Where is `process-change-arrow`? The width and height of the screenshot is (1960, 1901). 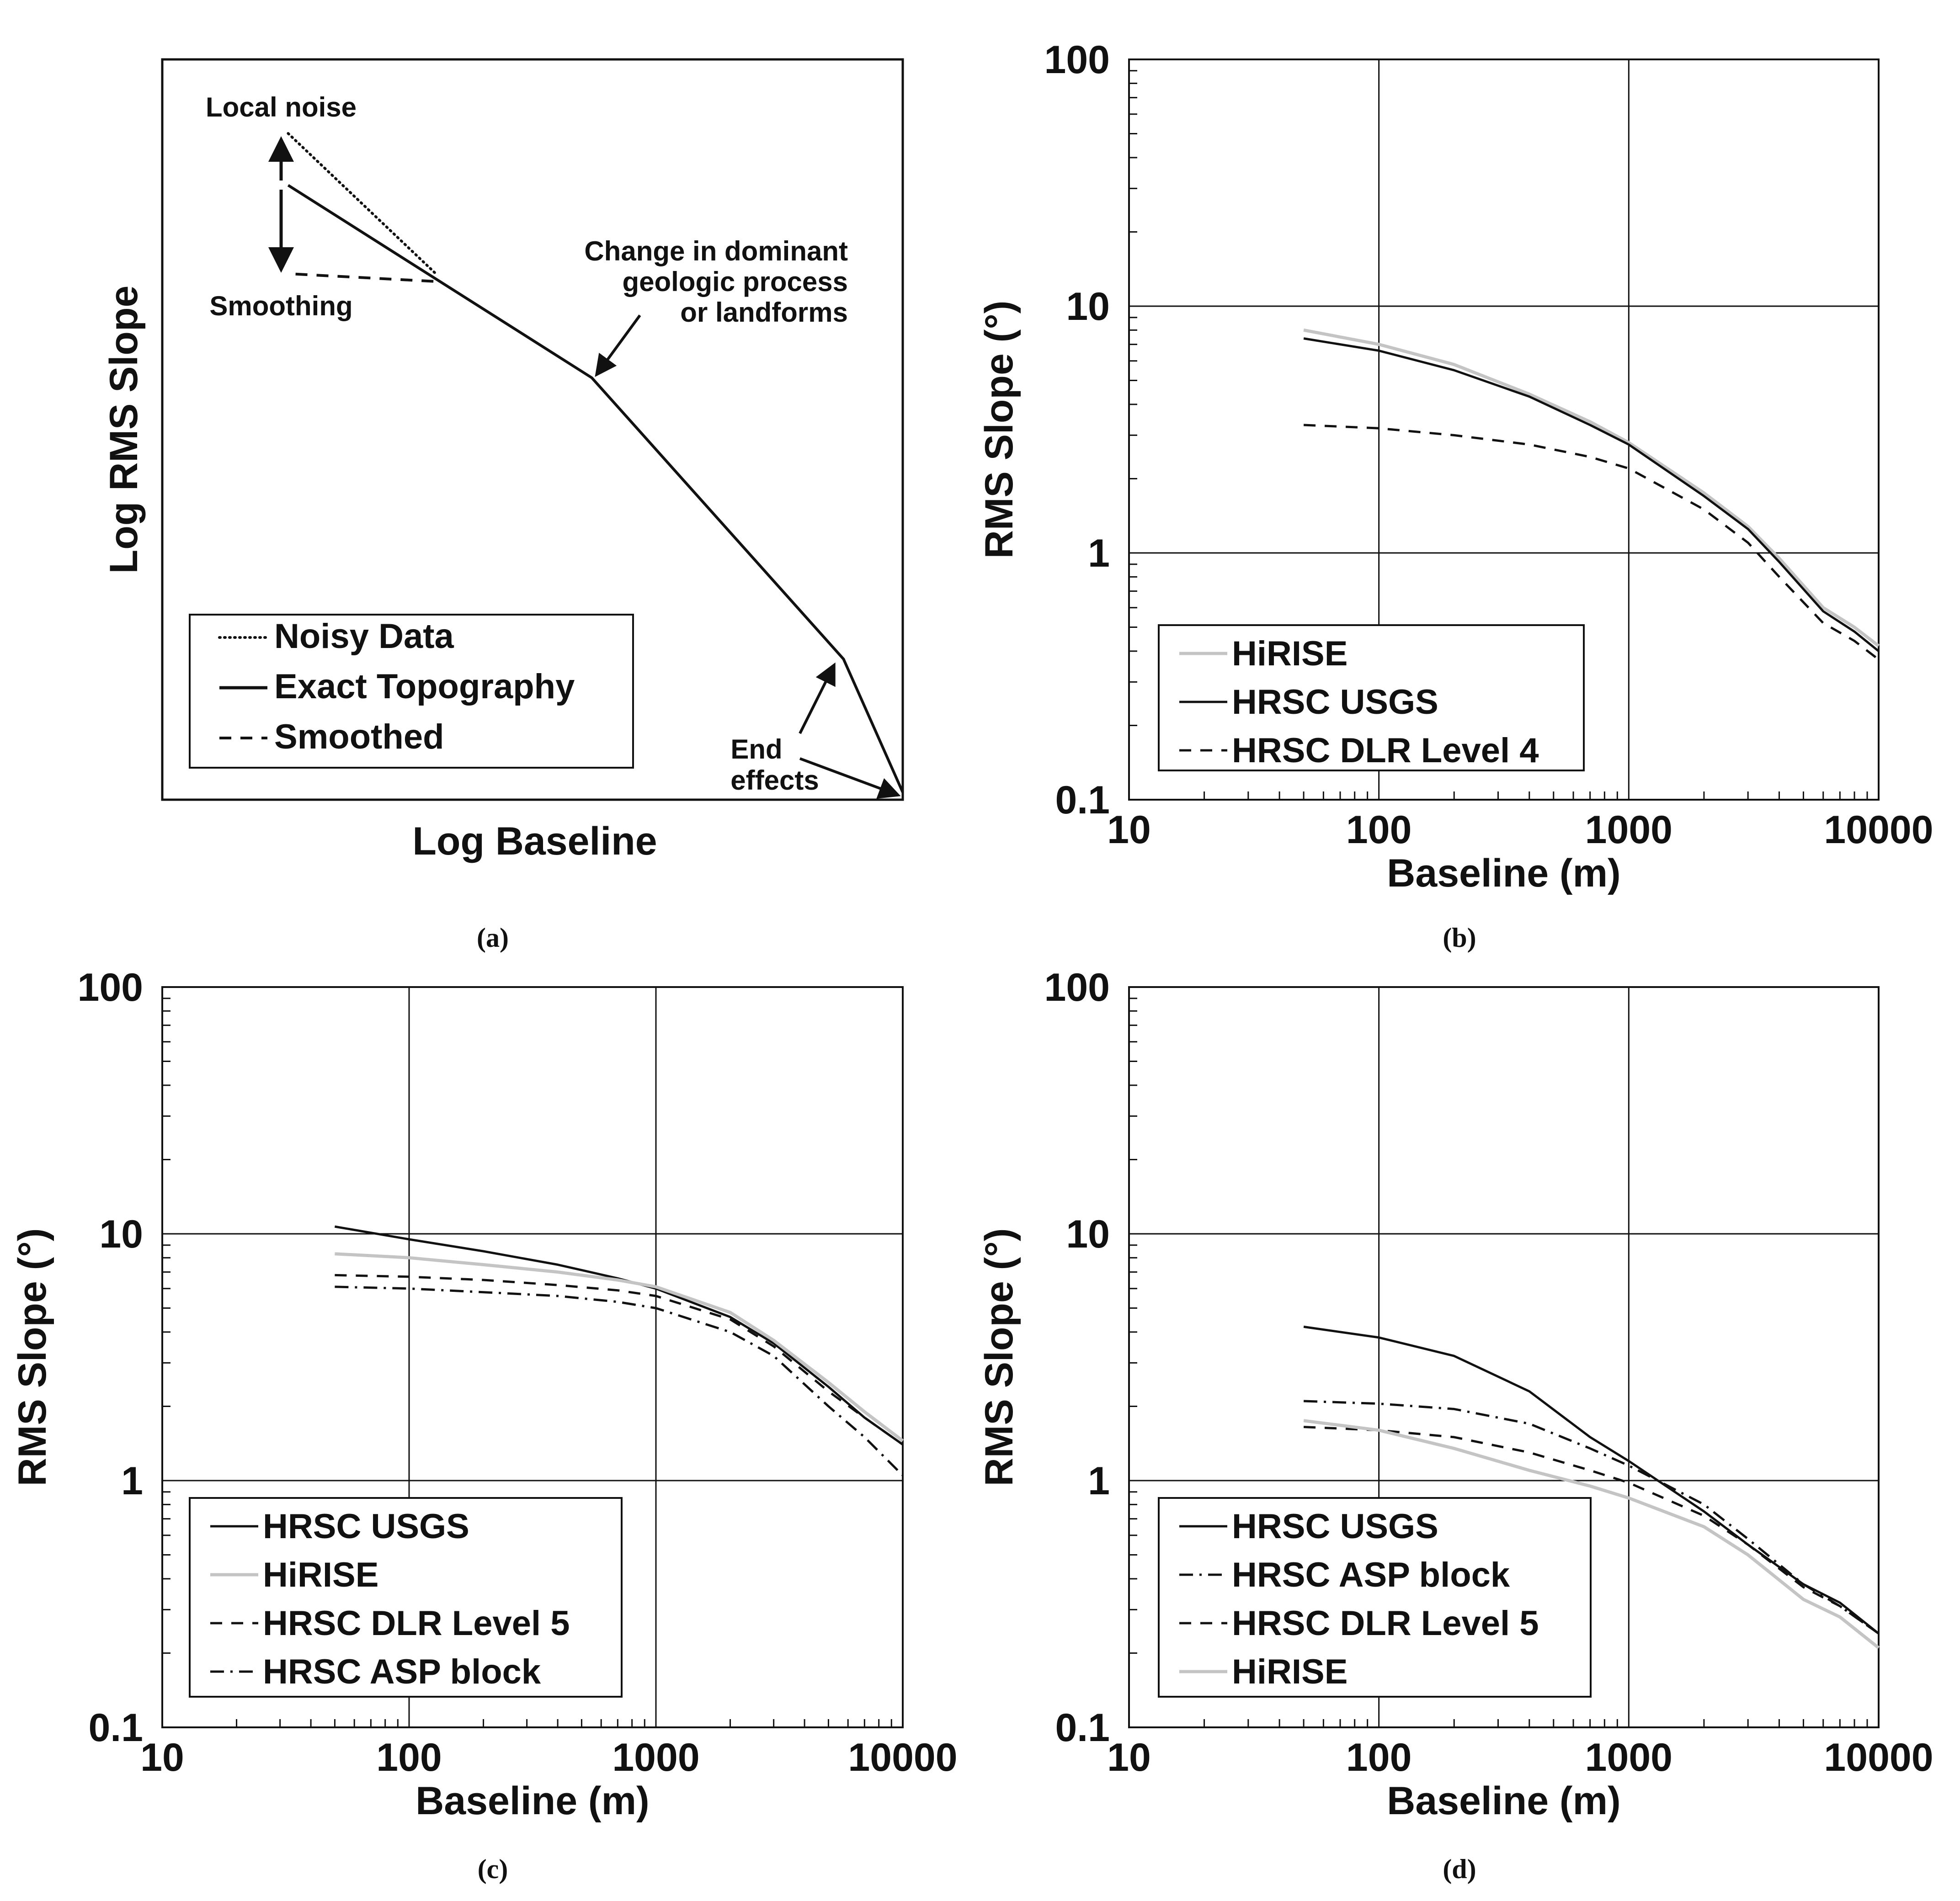
process-change-arrow is located at coordinates (618, 345).